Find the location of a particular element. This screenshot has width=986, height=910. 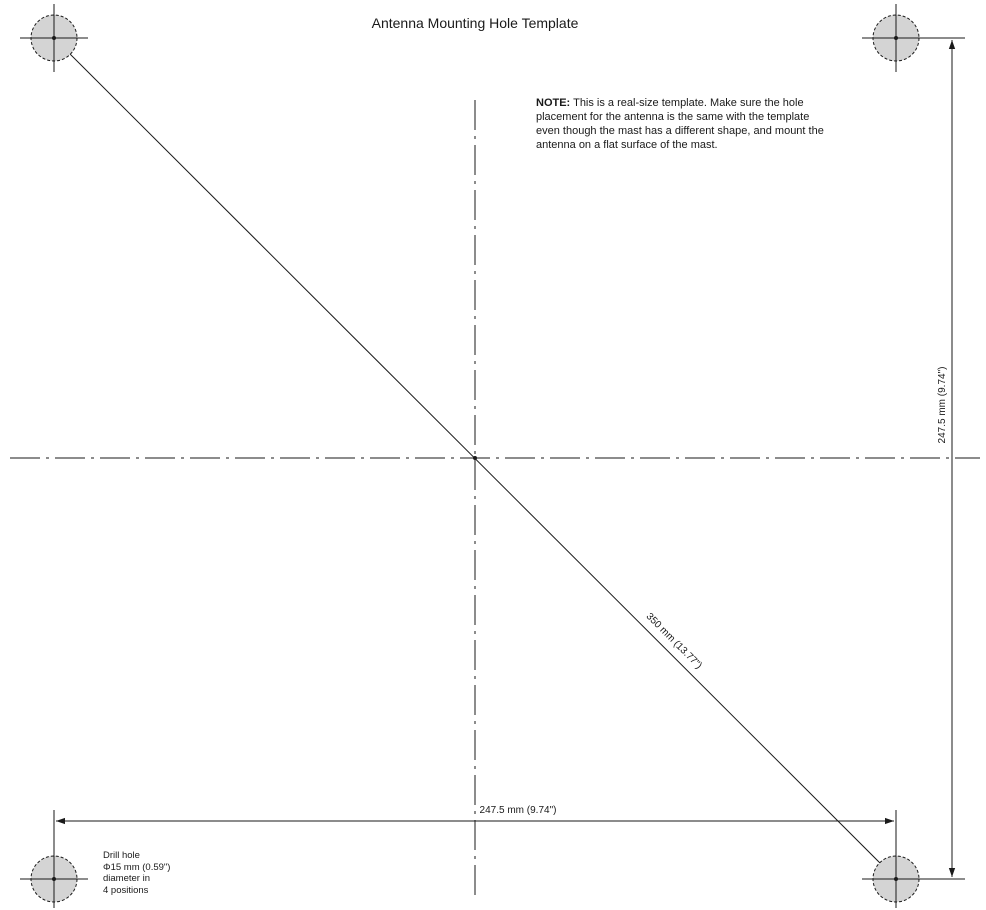

horizontal-dimension-label: 247.5 mm (9.74") is located at coordinates (518, 810).